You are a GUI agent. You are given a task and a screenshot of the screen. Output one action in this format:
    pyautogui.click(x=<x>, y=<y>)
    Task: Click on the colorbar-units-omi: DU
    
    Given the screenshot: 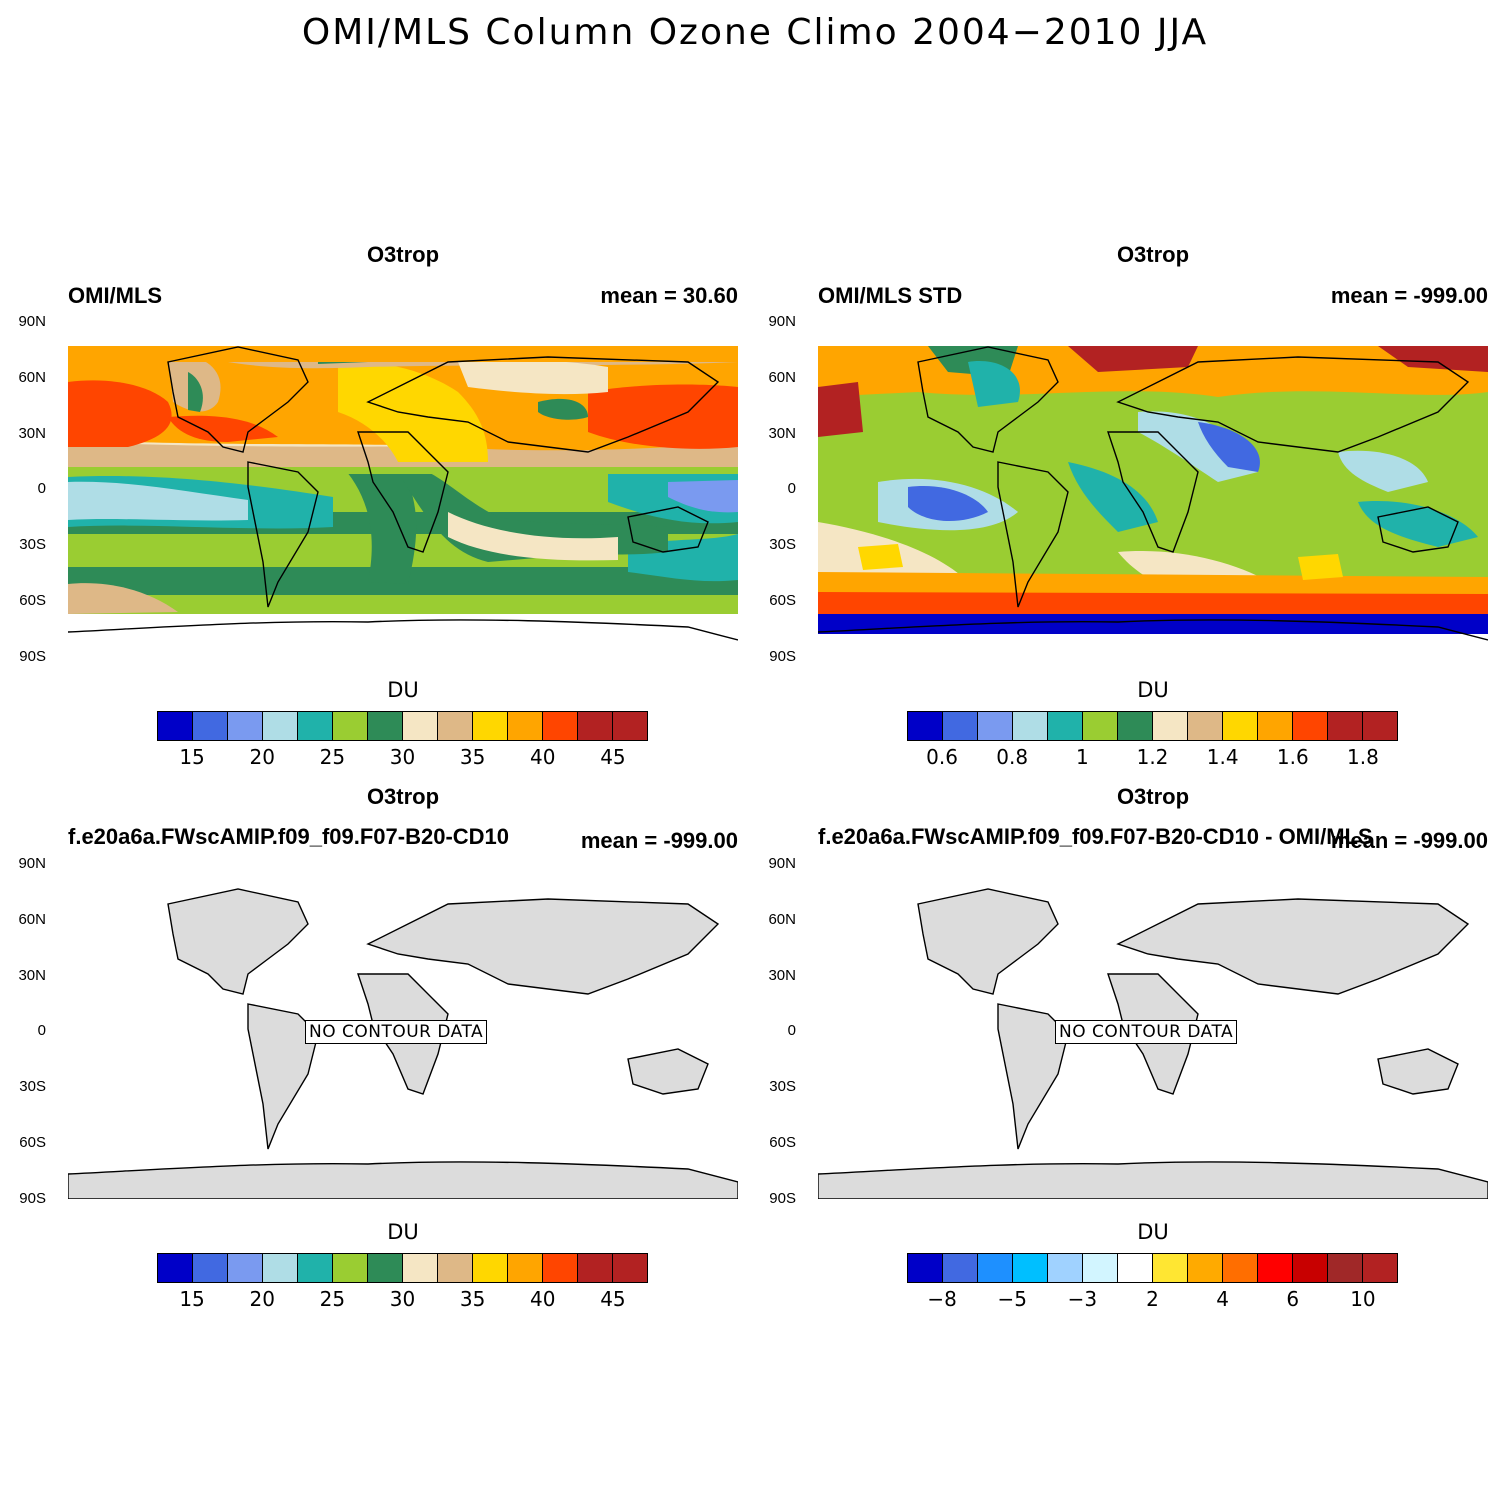 What is the action you would take?
    pyautogui.click(x=403, y=690)
    